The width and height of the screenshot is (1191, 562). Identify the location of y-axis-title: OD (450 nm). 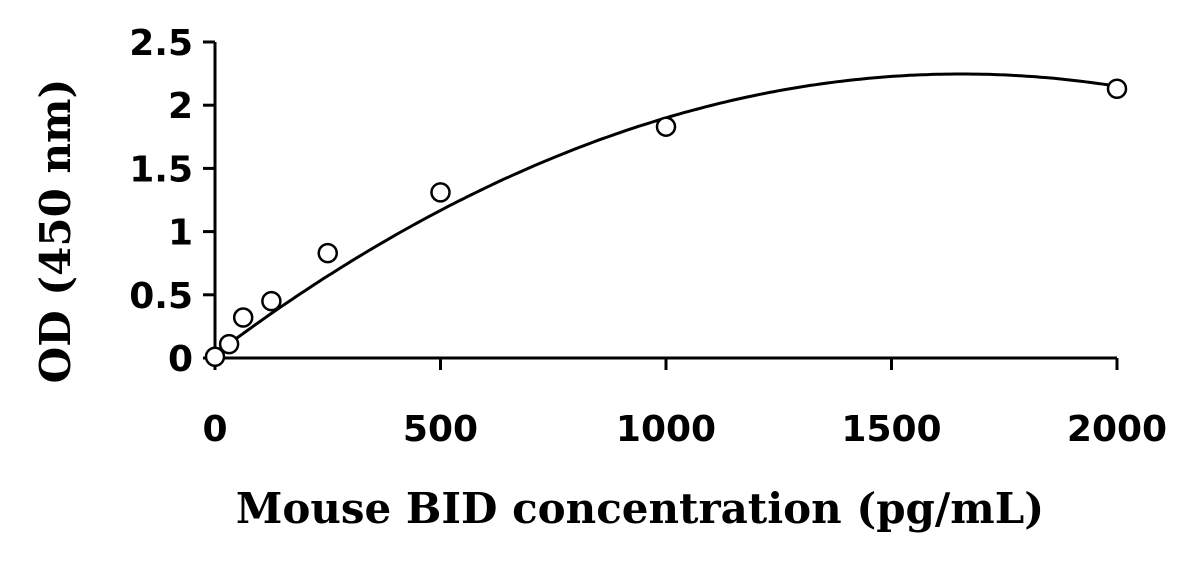
(55, 231).